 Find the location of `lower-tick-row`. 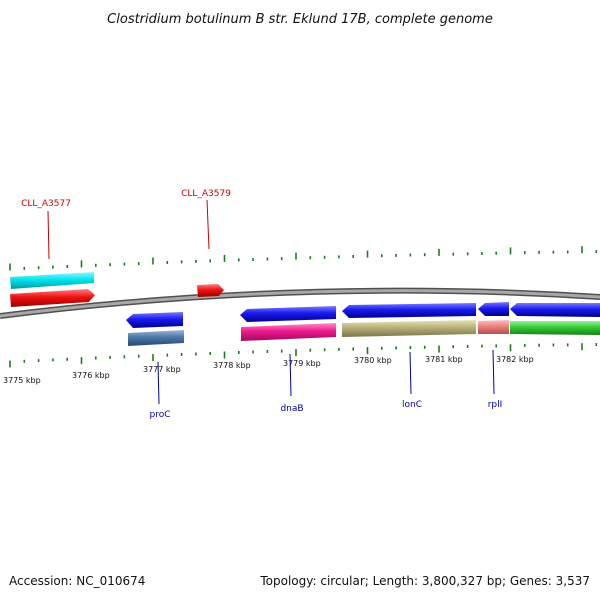

lower-tick-row is located at coordinates (303, 355).